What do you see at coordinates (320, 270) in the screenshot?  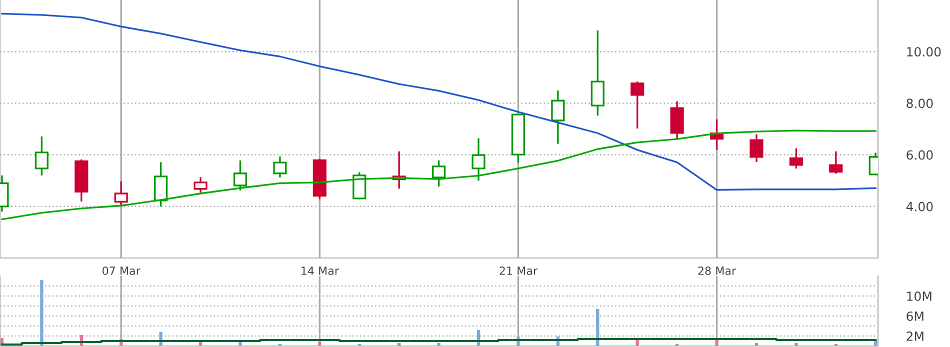 I see `x-tick-label: 14 Mar` at bounding box center [320, 270].